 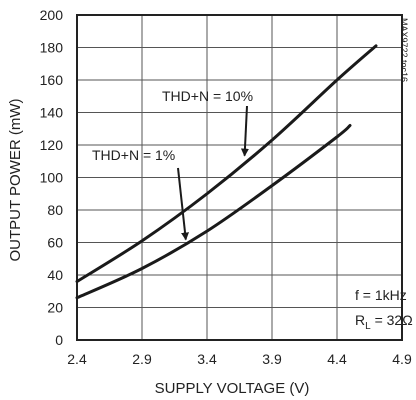 What do you see at coordinates (15, 179) in the screenshot?
I see `y-axis-label: OUTPUT POWER (mW)` at bounding box center [15, 179].